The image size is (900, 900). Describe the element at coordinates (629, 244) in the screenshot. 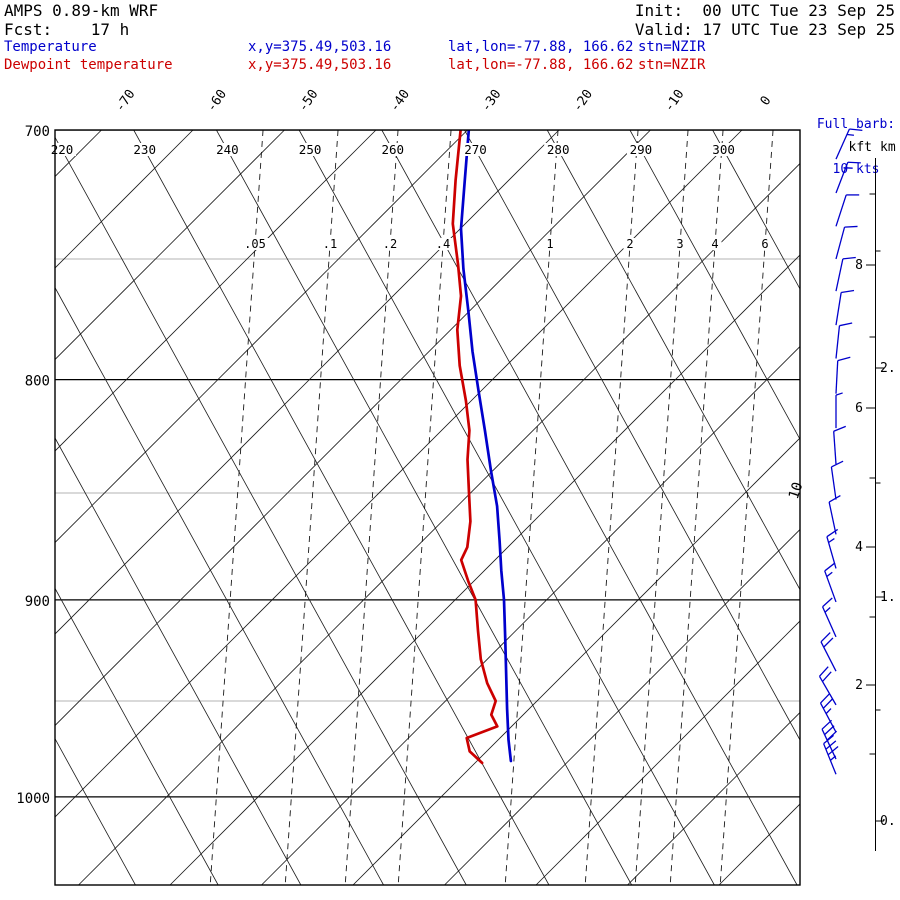

I see `mixing-ratio-label: 2` at that location.